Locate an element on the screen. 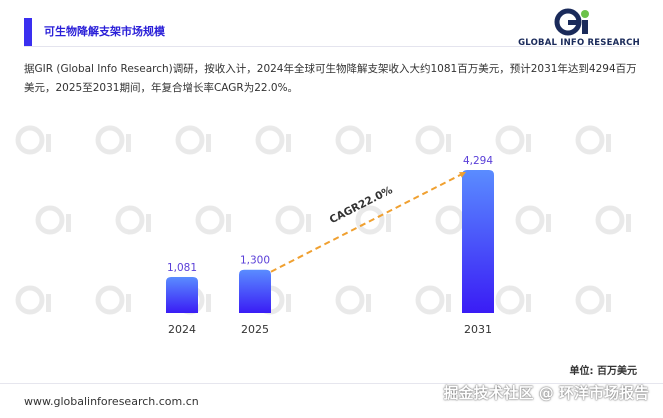 Image resolution: width=663 pixels, height=418 pixels. cagr-annotation: CAGR22.0% is located at coordinates (361, 205).